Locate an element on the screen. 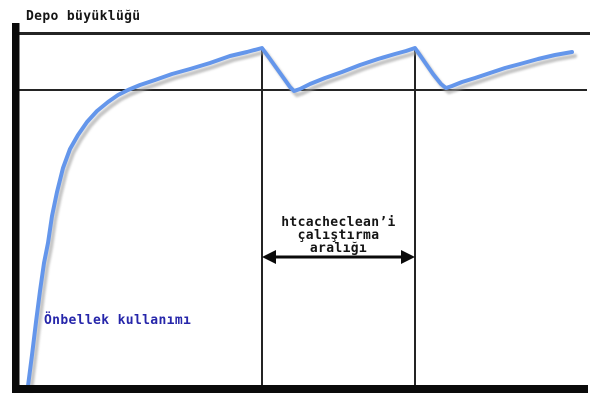 The image size is (600, 406). annotation-line-2: çalıştırma is located at coordinates (338, 235).